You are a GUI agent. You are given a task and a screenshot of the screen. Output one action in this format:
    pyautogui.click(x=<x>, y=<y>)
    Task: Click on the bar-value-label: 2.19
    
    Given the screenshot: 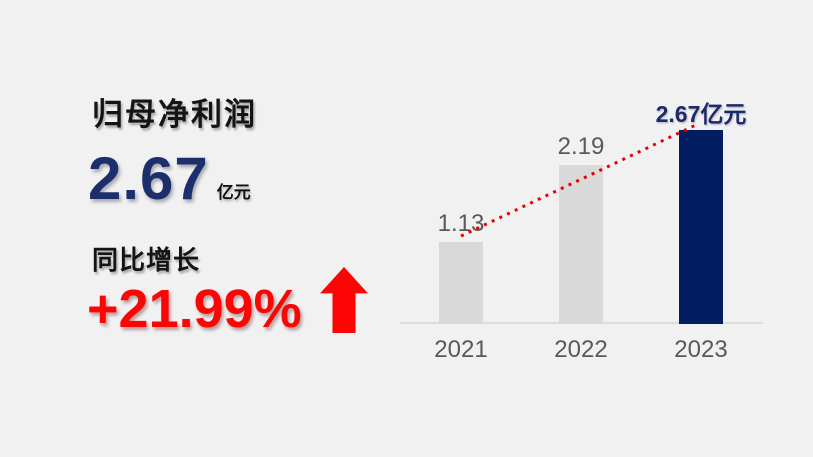 What is the action you would take?
    pyautogui.click(x=581, y=146)
    